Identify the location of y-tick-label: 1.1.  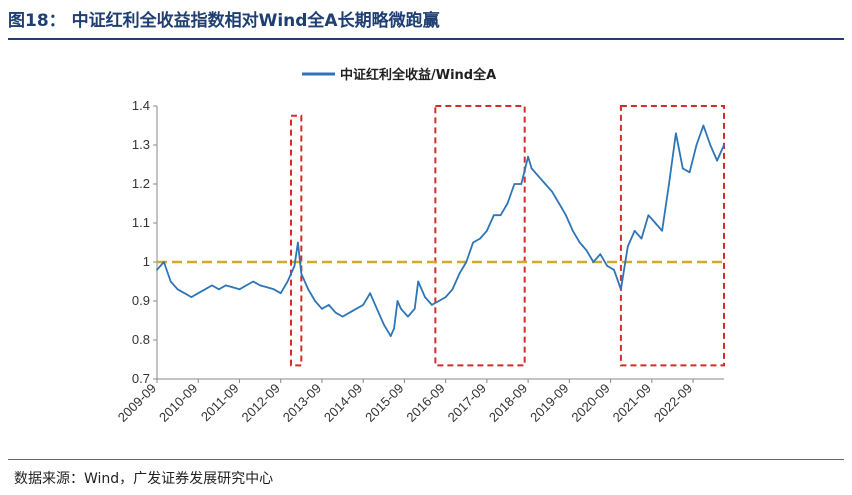
(141, 222).